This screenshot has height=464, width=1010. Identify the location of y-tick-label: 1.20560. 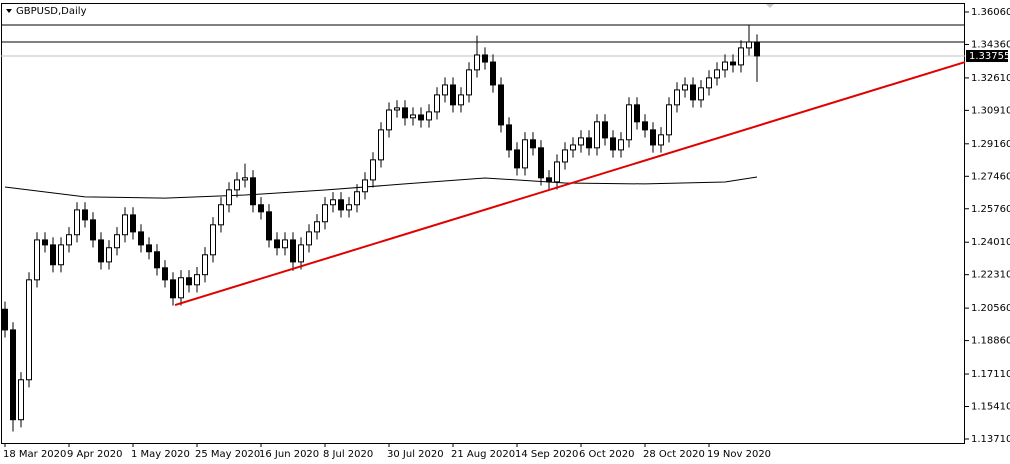
(990, 308).